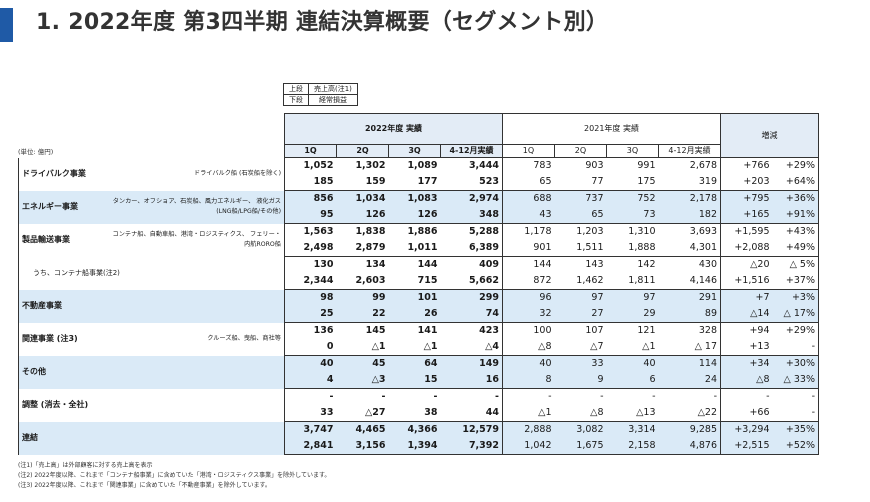 The height and width of the screenshot is (502, 870). I want to click on cell-prior-q3: 6, so click(632, 380).